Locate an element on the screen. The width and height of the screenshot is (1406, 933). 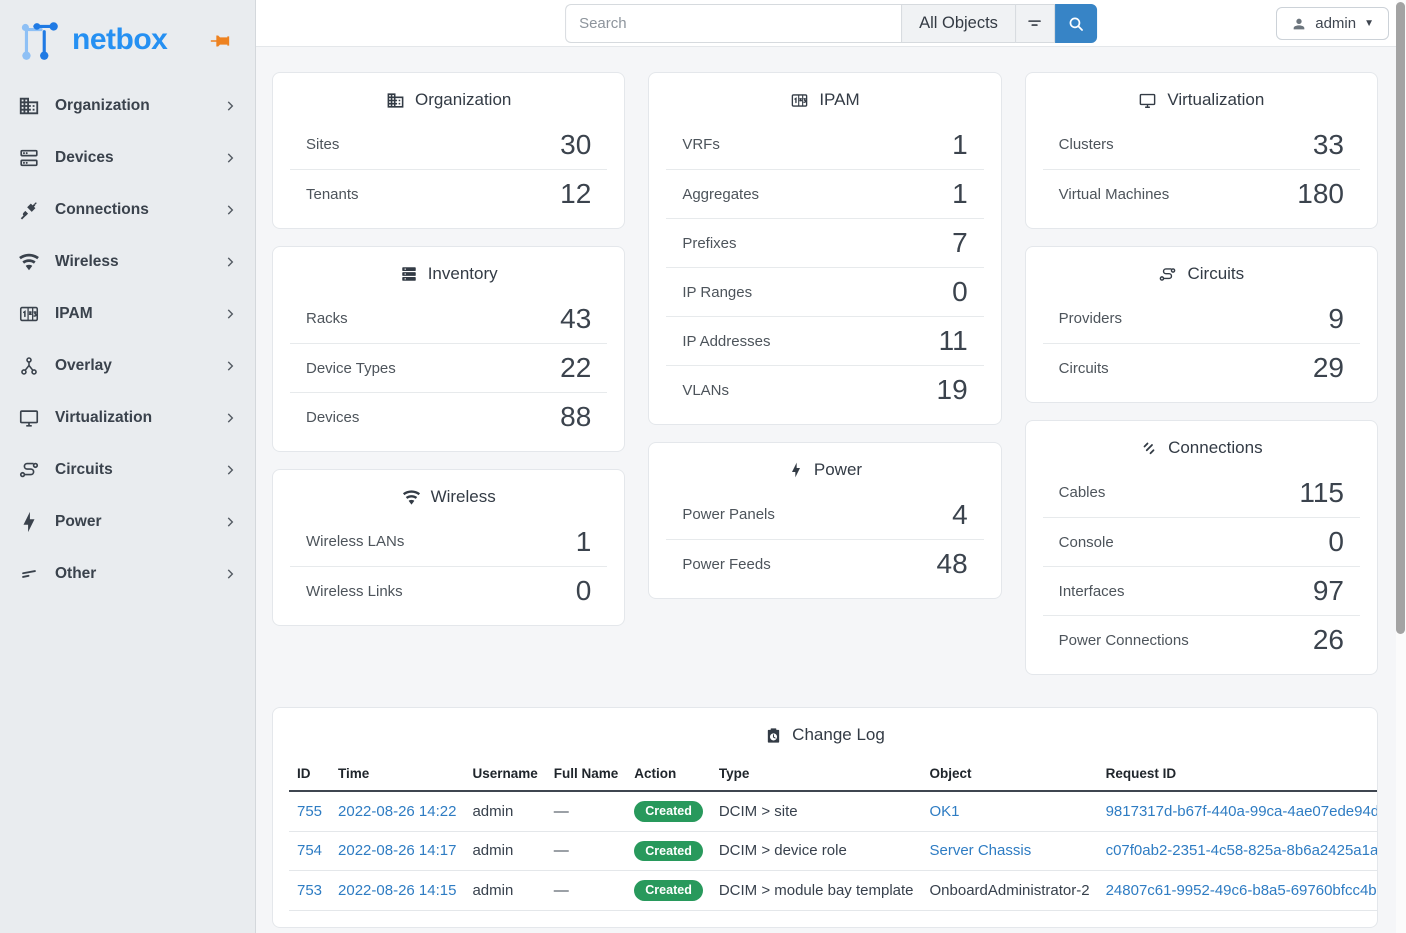
user-icon is located at coordinates (1299, 24).